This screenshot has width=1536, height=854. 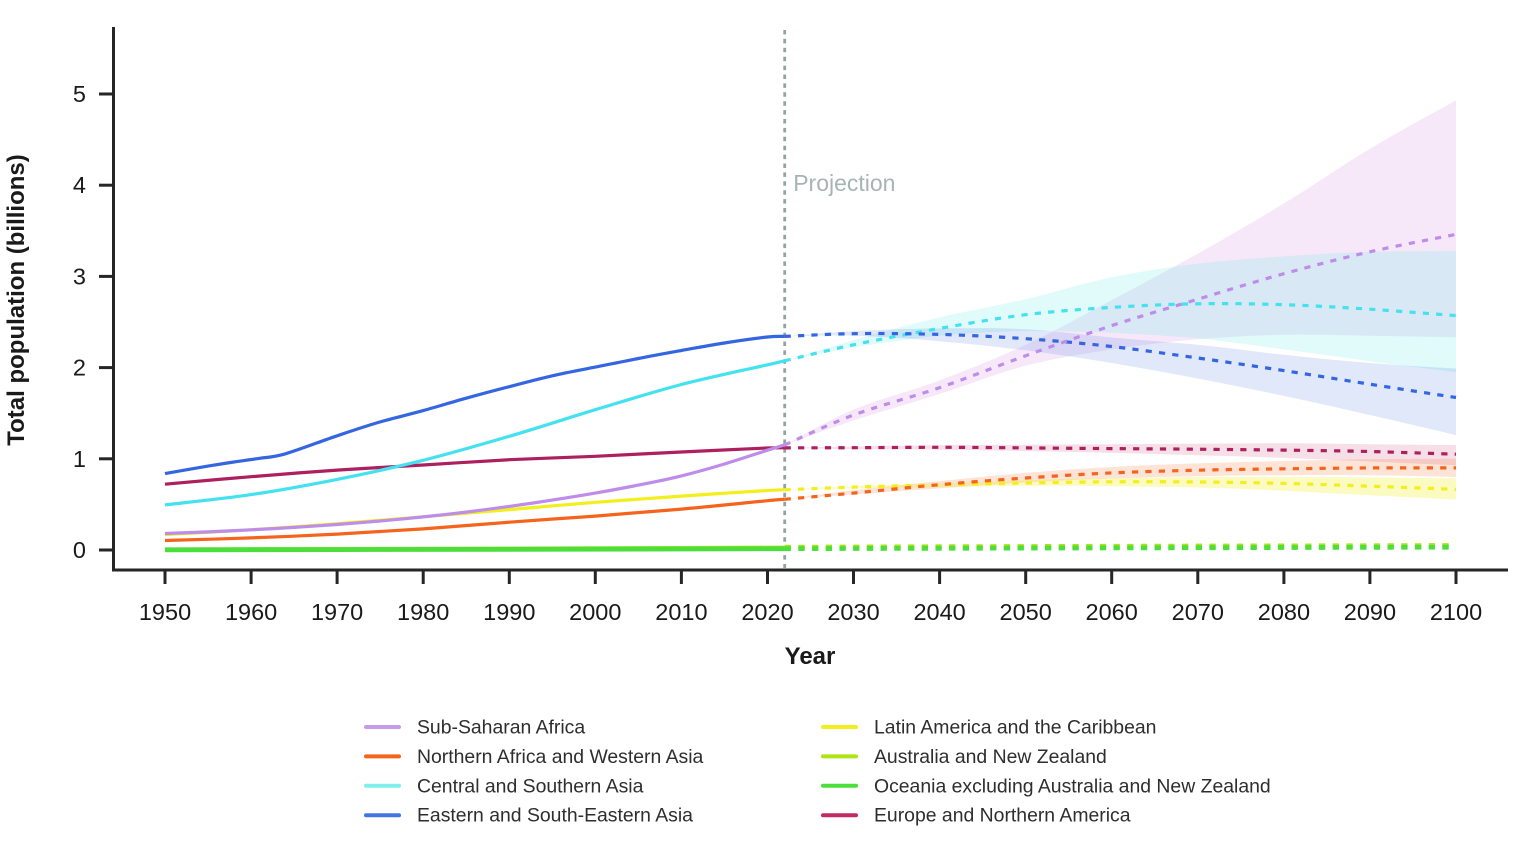 I want to click on svg-text: 5, so click(x=79, y=94).